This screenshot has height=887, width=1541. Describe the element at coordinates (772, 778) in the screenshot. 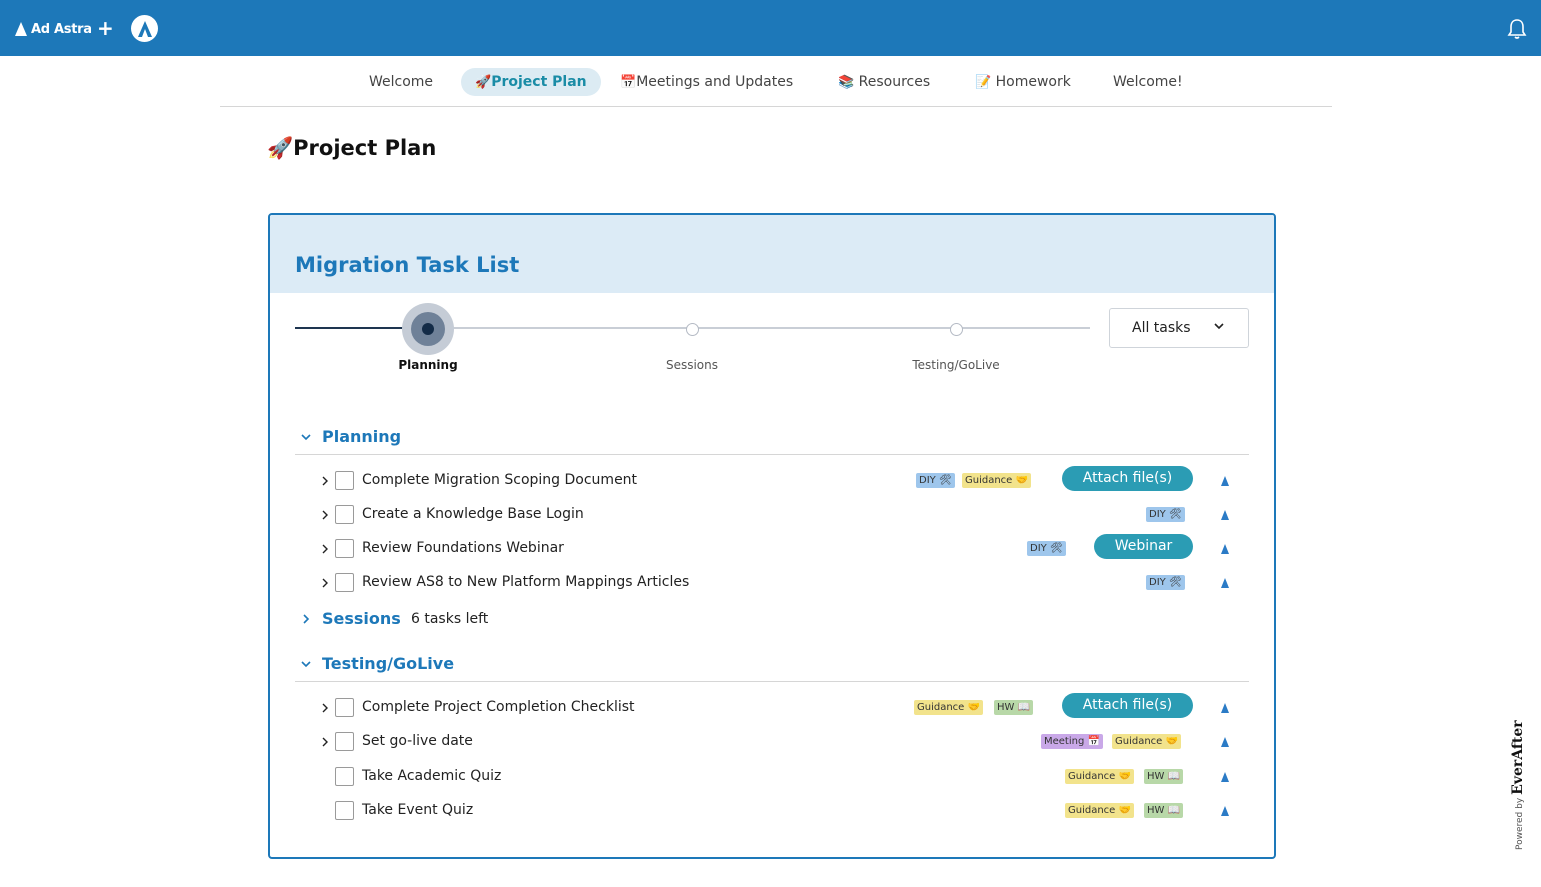

I see `task-row: Take Academic Quiz Guidance 🤝 HW 📖` at that location.